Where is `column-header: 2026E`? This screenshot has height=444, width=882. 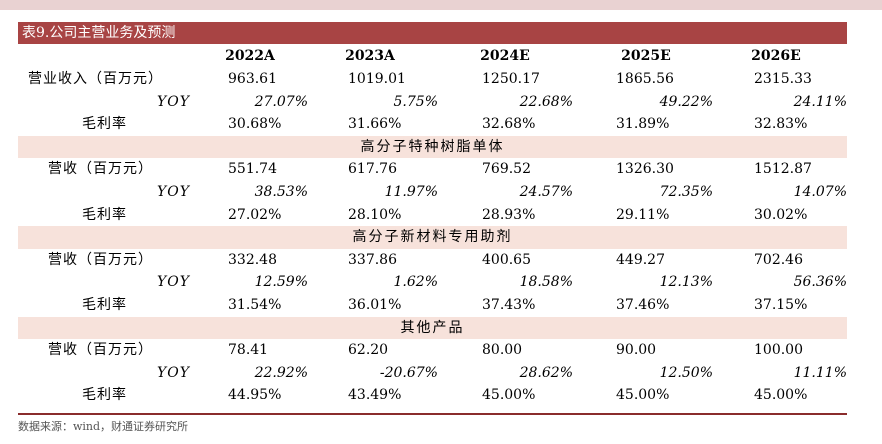 column-header: 2026E is located at coordinates (776, 56).